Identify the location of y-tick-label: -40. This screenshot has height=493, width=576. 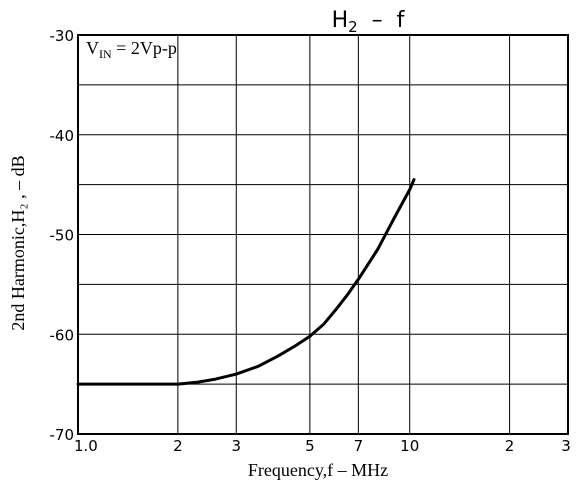
(62, 136).